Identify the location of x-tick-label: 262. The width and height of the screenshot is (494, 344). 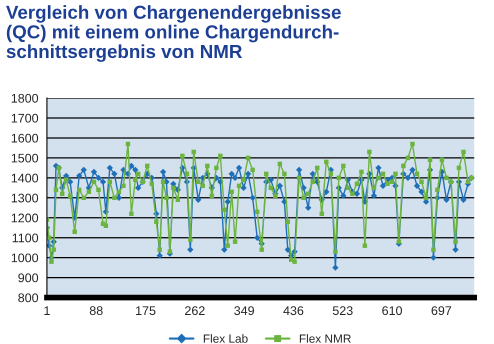
(195, 311).